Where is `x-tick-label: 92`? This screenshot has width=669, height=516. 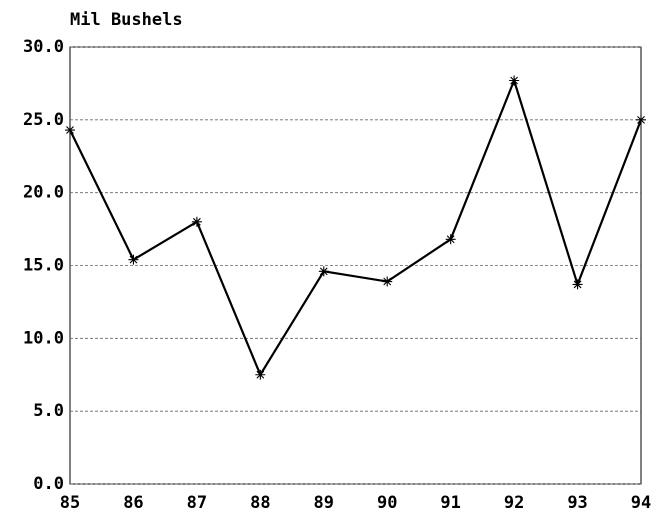 x-tick-label: 92 is located at coordinates (514, 503).